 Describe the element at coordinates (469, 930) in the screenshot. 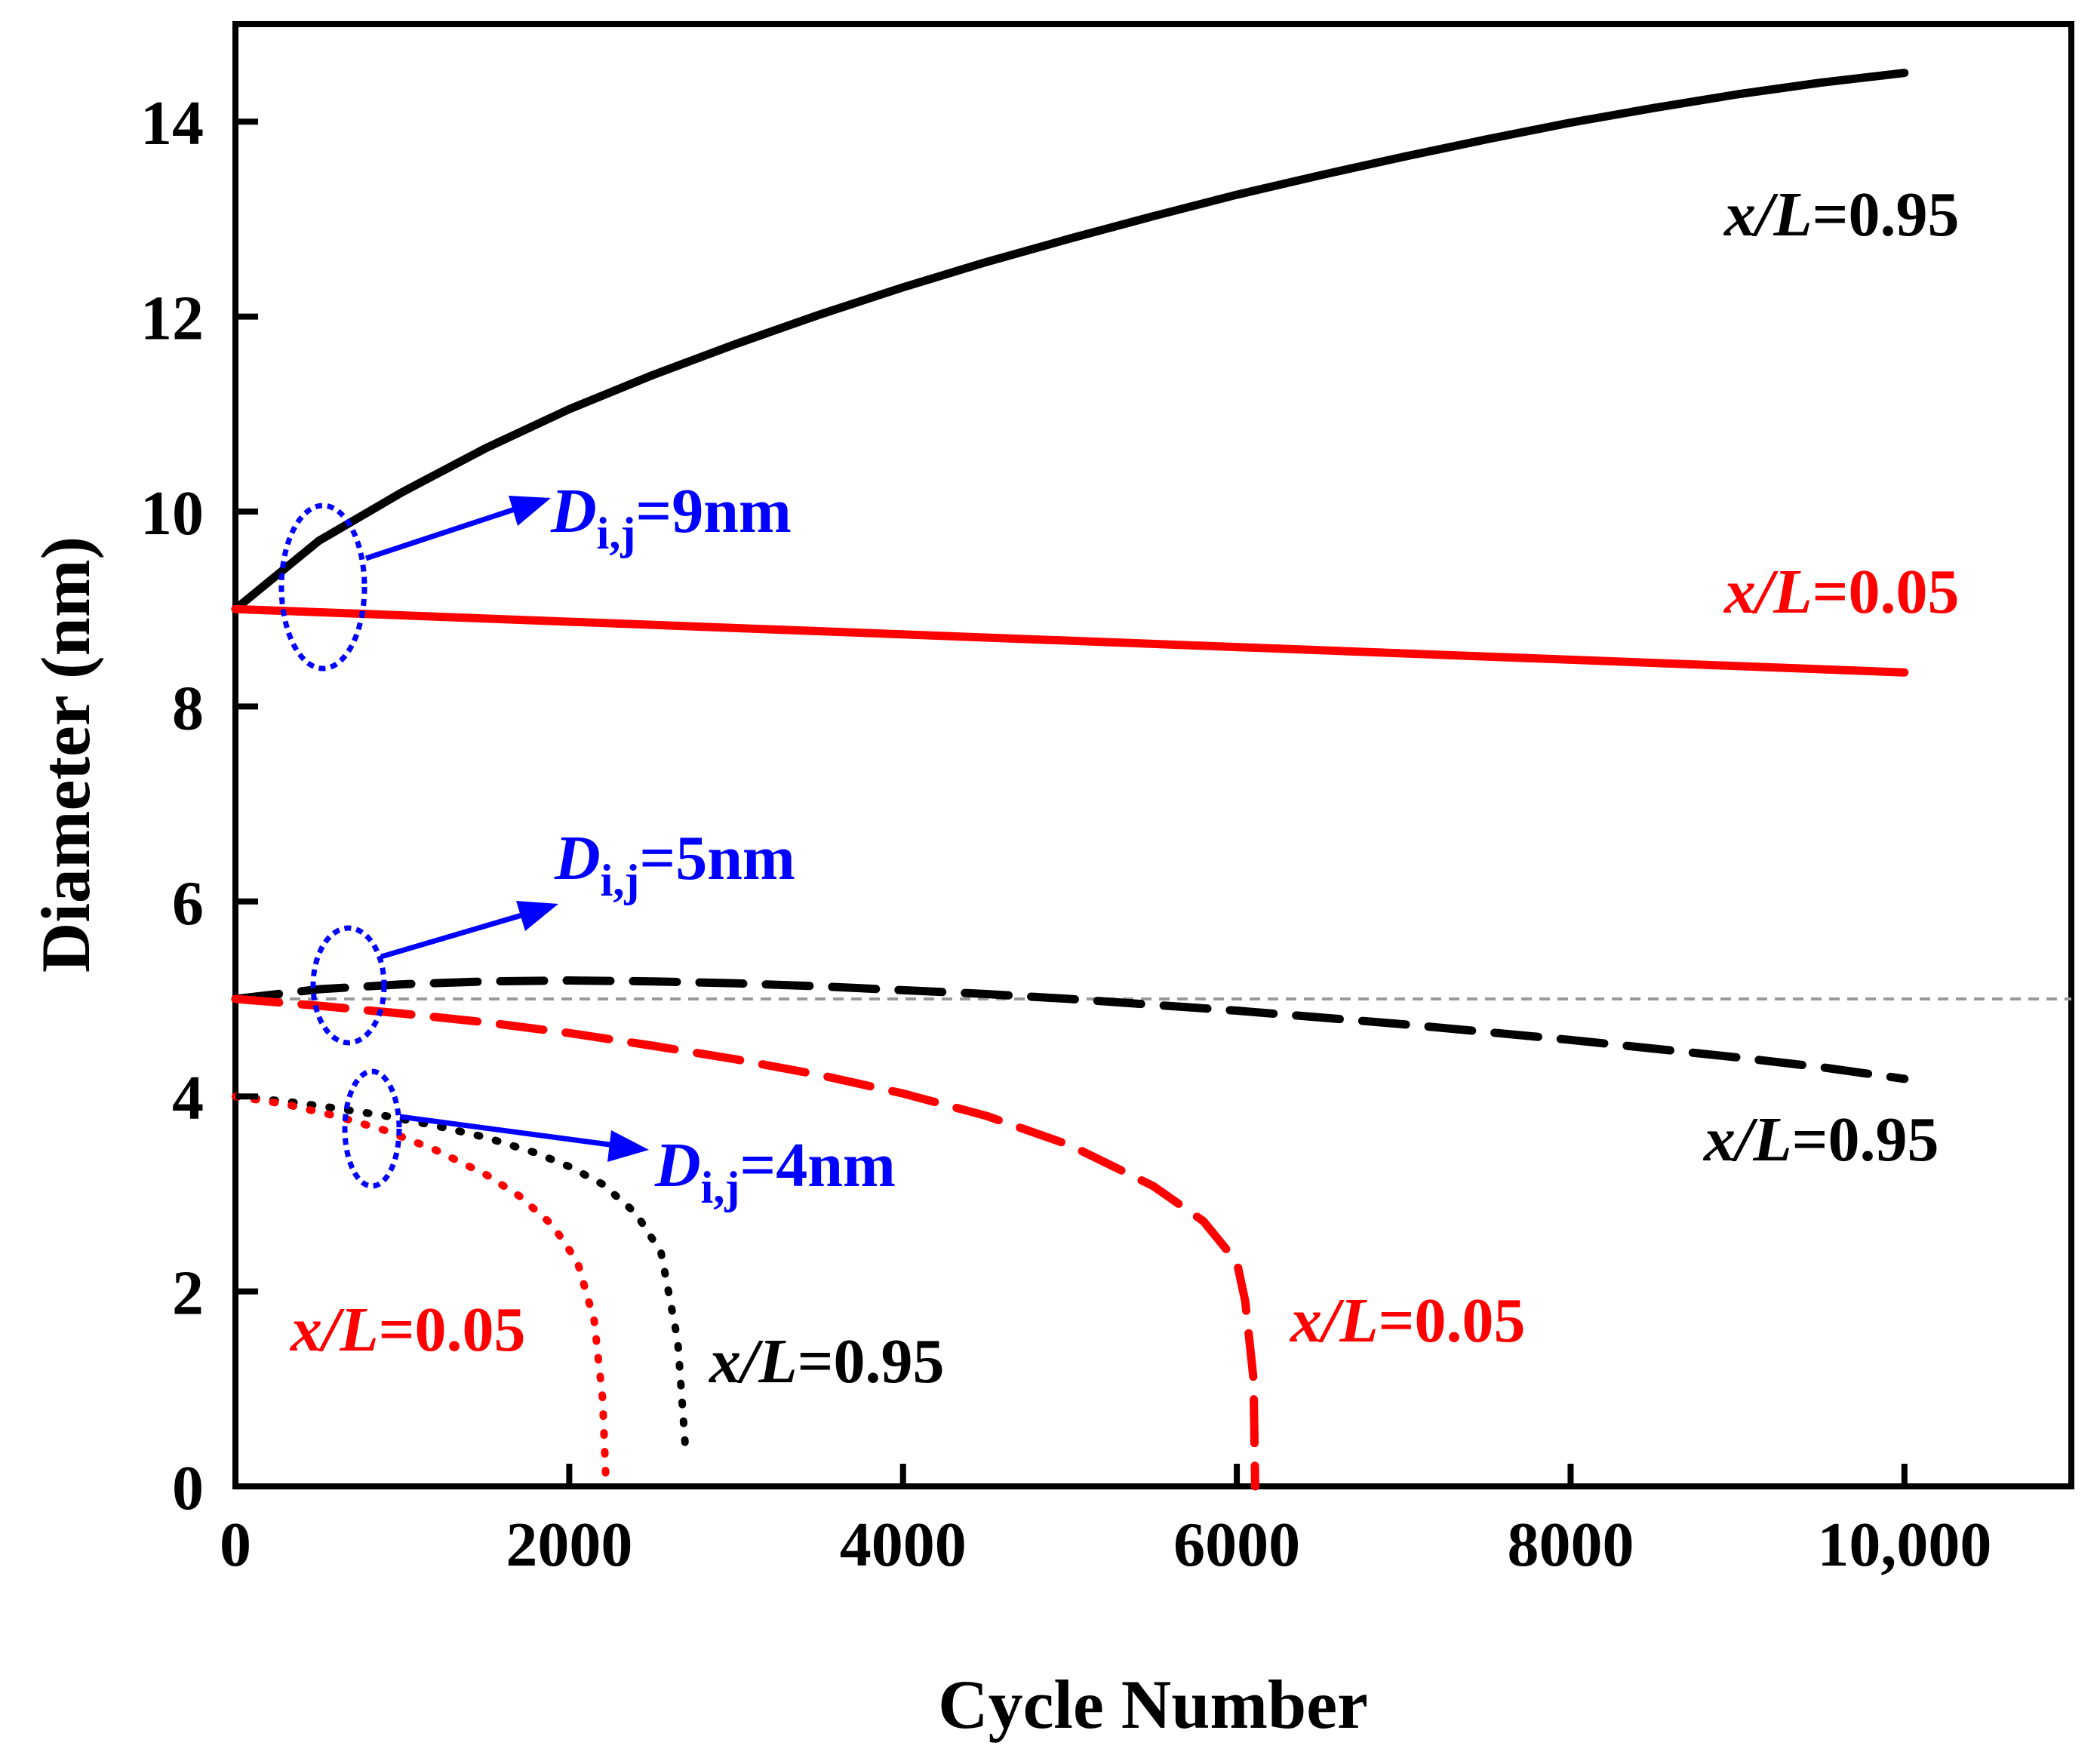

I see `arrow-d5` at that location.